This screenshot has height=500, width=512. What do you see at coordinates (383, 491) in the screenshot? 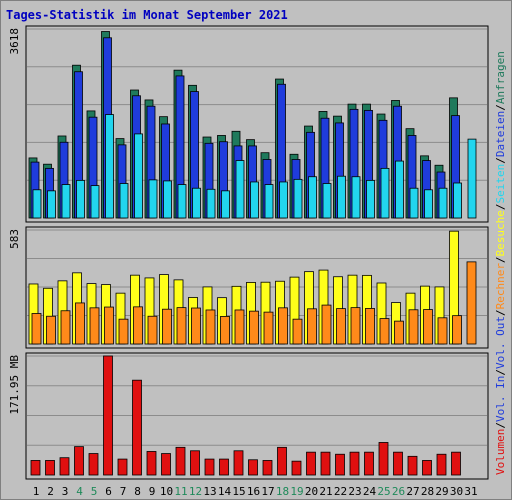
I see `x-tick-label: 25` at bounding box center [383, 491].